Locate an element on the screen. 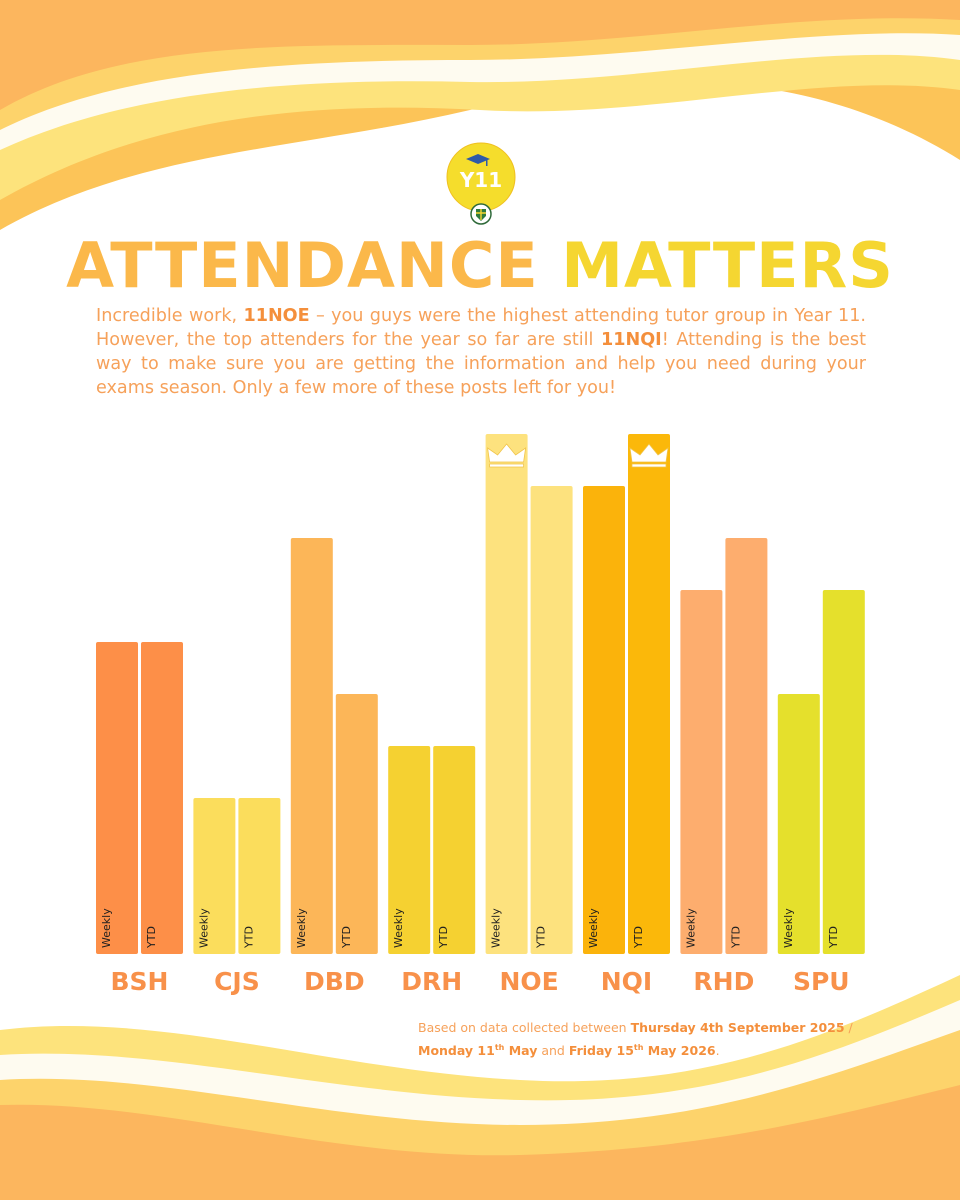  title-attendance: ATTENDANCE is located at coordinates (302, 265).